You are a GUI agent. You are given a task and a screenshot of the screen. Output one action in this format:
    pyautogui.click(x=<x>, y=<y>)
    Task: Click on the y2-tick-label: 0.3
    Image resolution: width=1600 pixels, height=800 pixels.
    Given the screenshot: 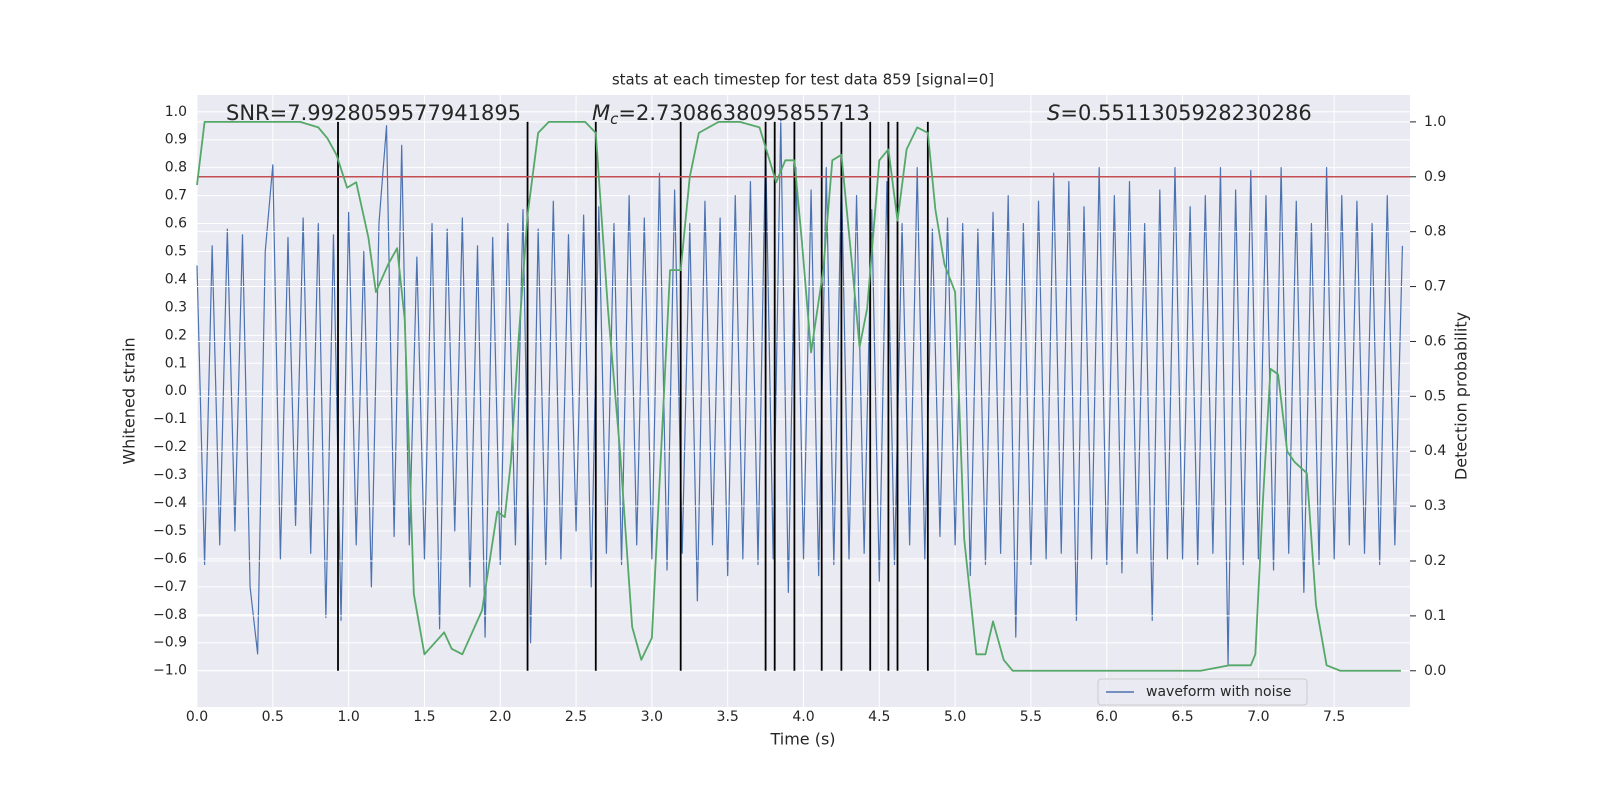 What is the action you would take?
    pyautogui.click(x=1435, y=506)
    